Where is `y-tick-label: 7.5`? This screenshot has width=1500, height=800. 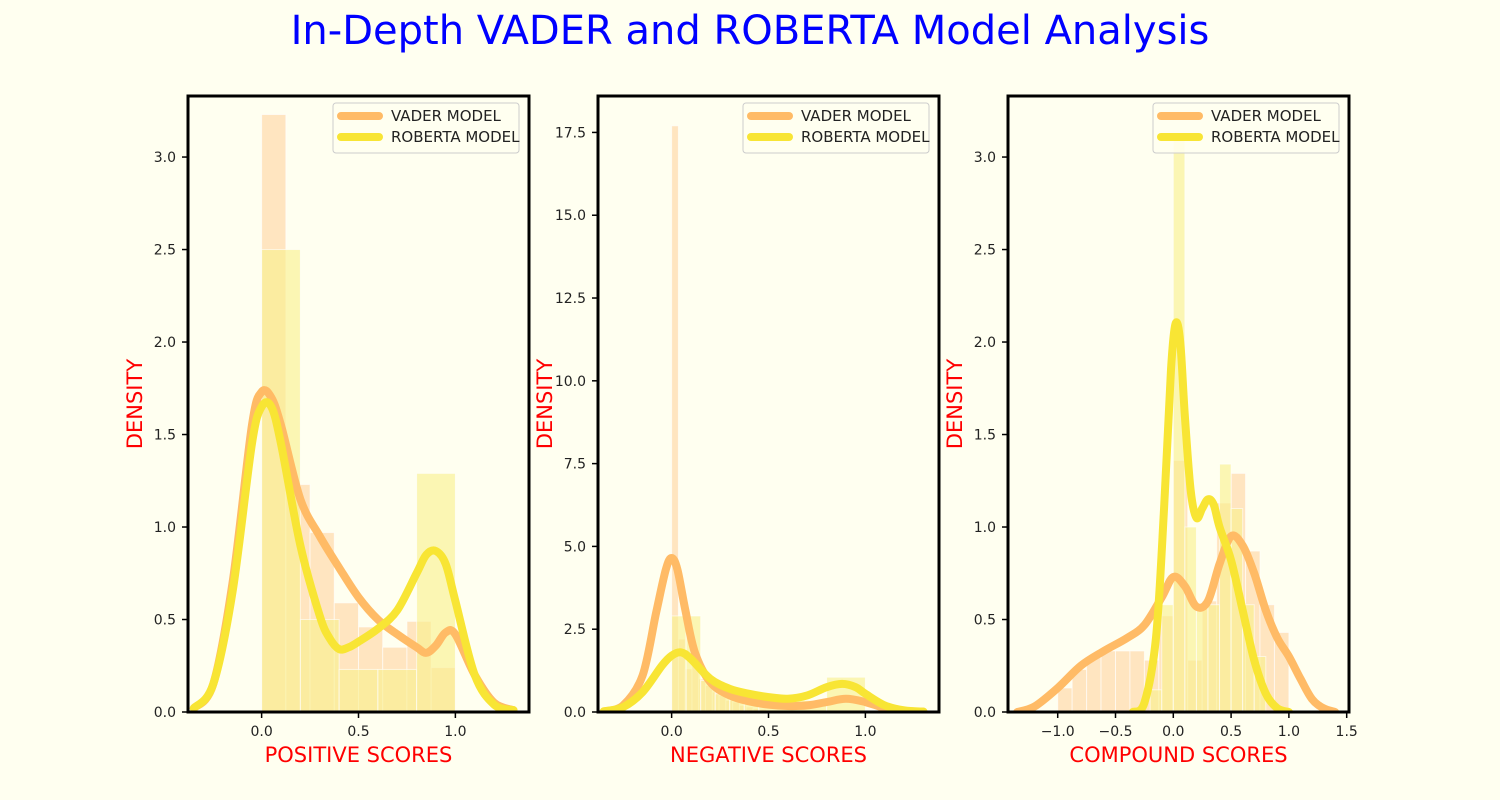 y-tick-label: 7.5 is located at coordinates (575, 465).